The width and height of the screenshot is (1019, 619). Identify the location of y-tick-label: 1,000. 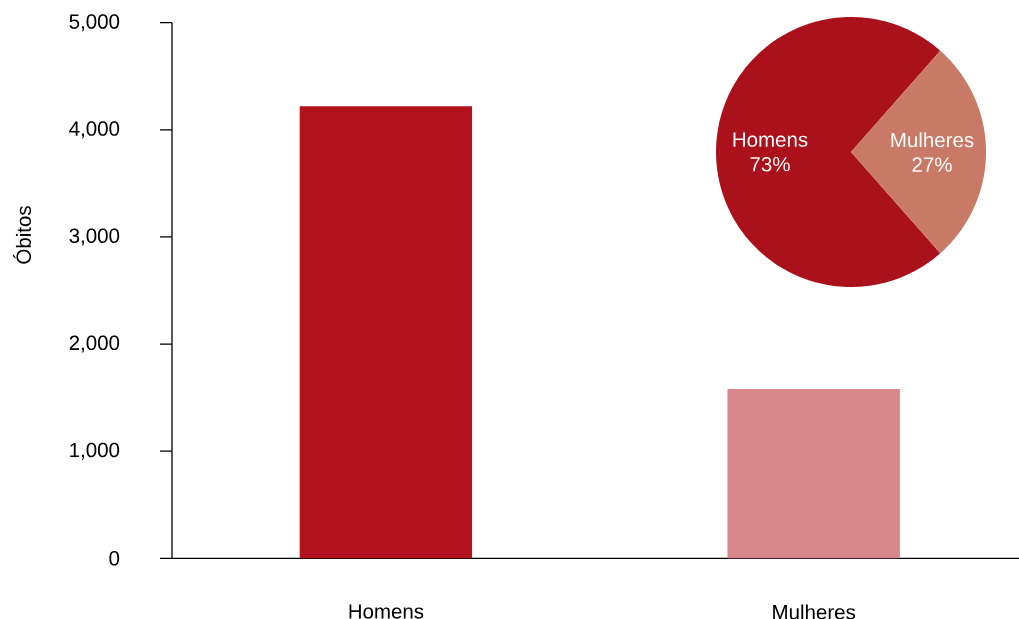
(95, 451).